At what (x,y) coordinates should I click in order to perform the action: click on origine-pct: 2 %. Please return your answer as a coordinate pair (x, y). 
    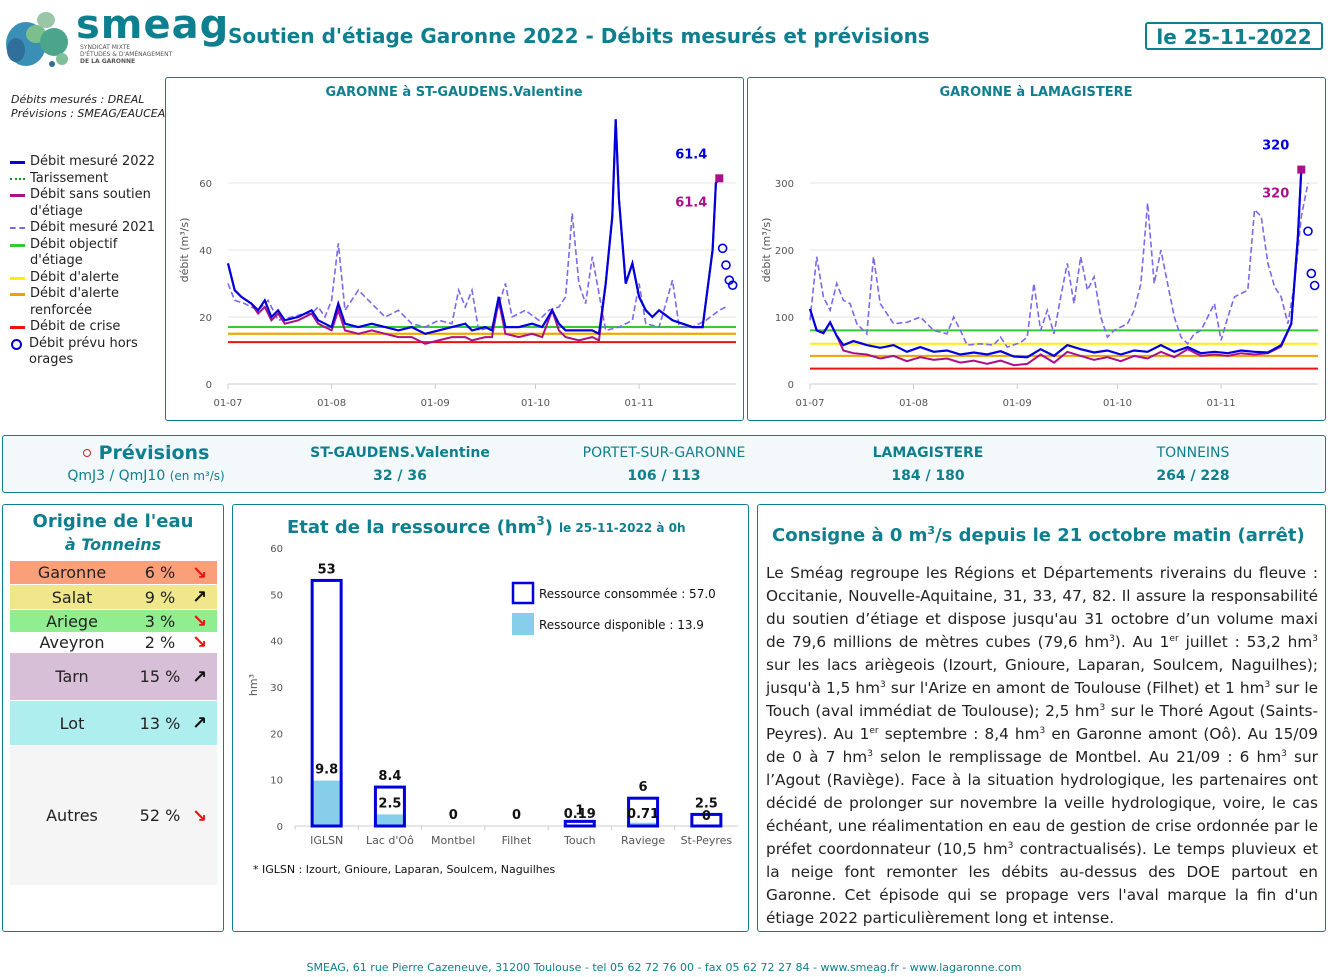
    Looking at the image, I should click on (160, 642).